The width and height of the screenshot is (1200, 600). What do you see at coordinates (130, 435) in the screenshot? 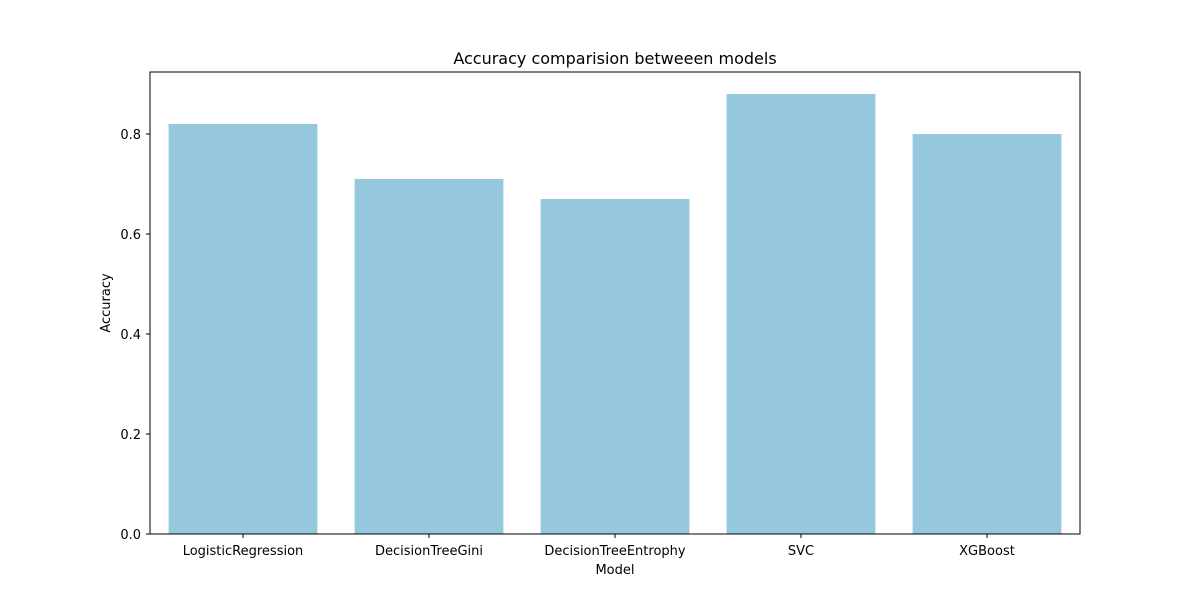
I see `y-tick-label: 0.2` at bounding box center [130, 435].